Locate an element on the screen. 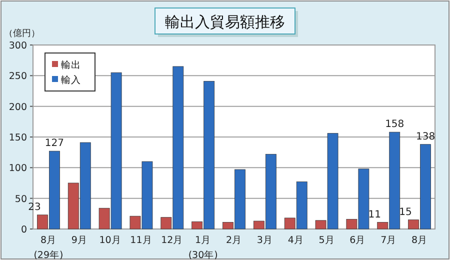  x-tick-label: 7月 is located at coordinates (388, 240).